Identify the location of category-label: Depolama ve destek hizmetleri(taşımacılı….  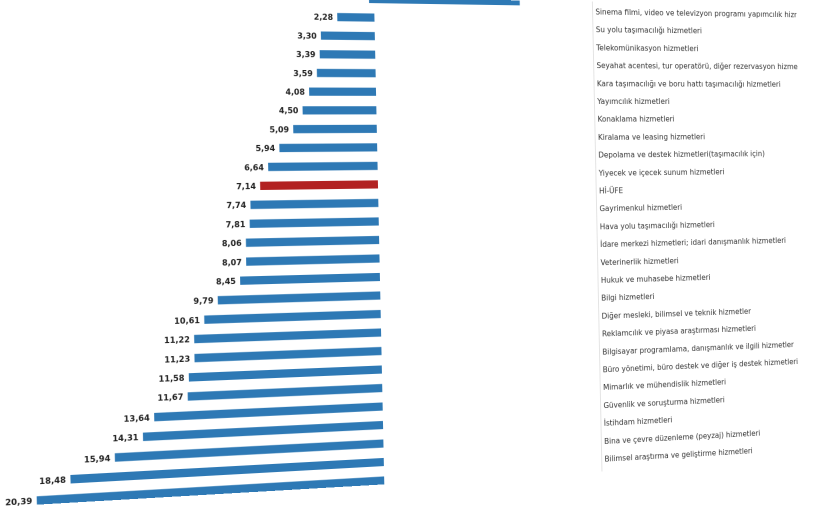
(681, 155).